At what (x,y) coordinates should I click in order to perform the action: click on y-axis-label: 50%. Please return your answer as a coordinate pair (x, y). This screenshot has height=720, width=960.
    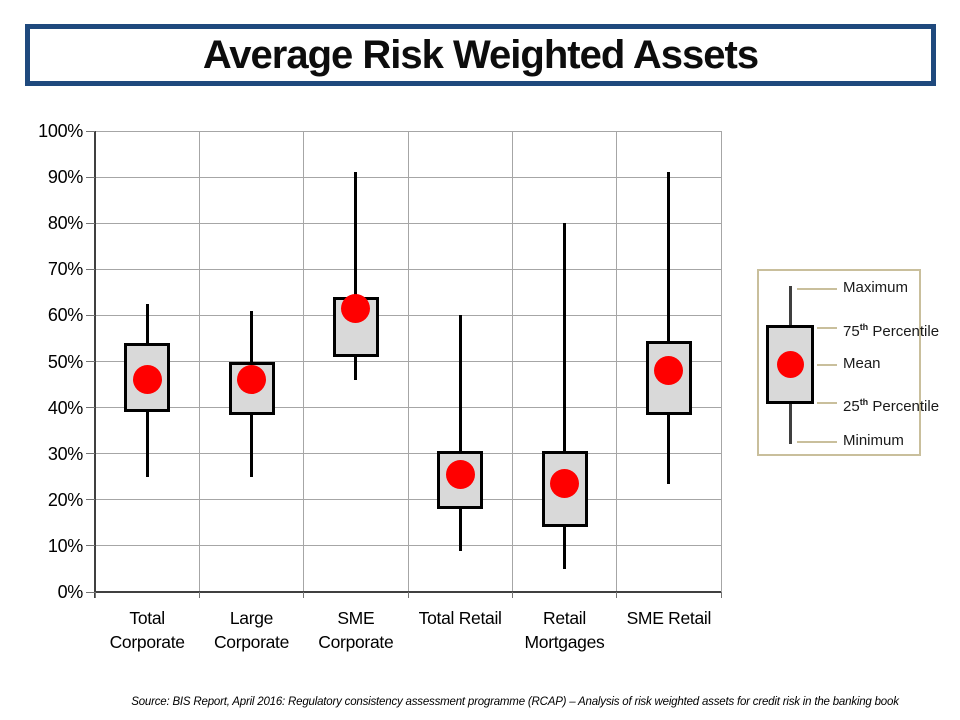
    Looking at the image, I should click on (65, 361).